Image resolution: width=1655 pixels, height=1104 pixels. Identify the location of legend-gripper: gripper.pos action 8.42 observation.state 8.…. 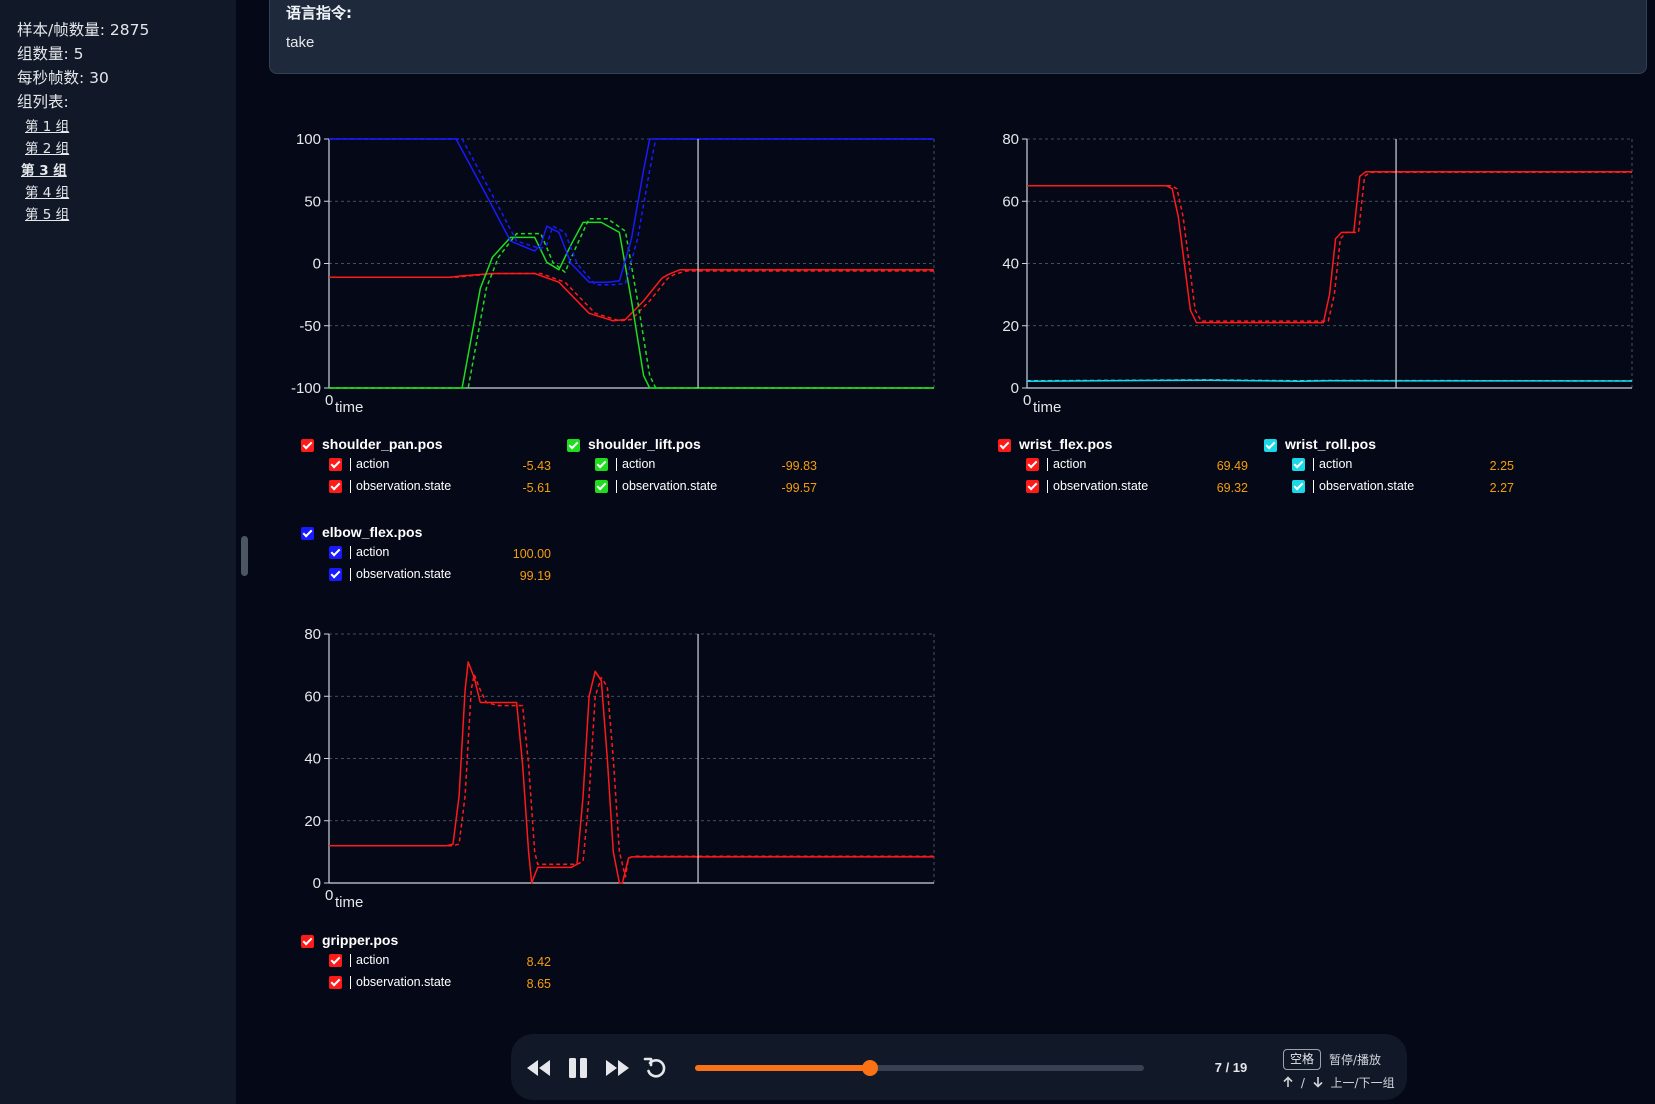
(436, 967).